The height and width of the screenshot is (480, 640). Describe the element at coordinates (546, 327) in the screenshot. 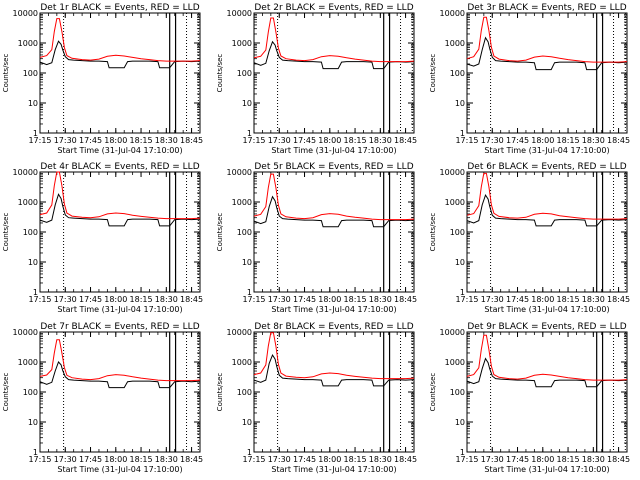

I see `panel-title: Det 9r BLACK = Events, RED = LLD` at that location.